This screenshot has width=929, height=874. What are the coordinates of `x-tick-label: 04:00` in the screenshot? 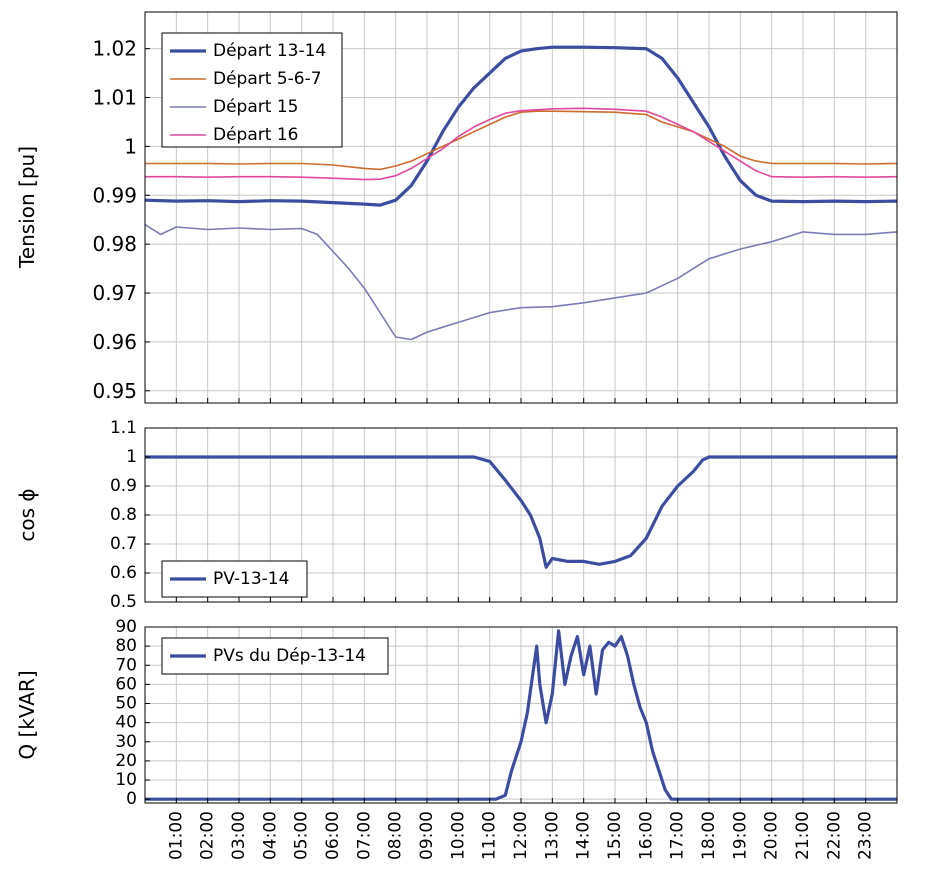 It's located at (270, 835).